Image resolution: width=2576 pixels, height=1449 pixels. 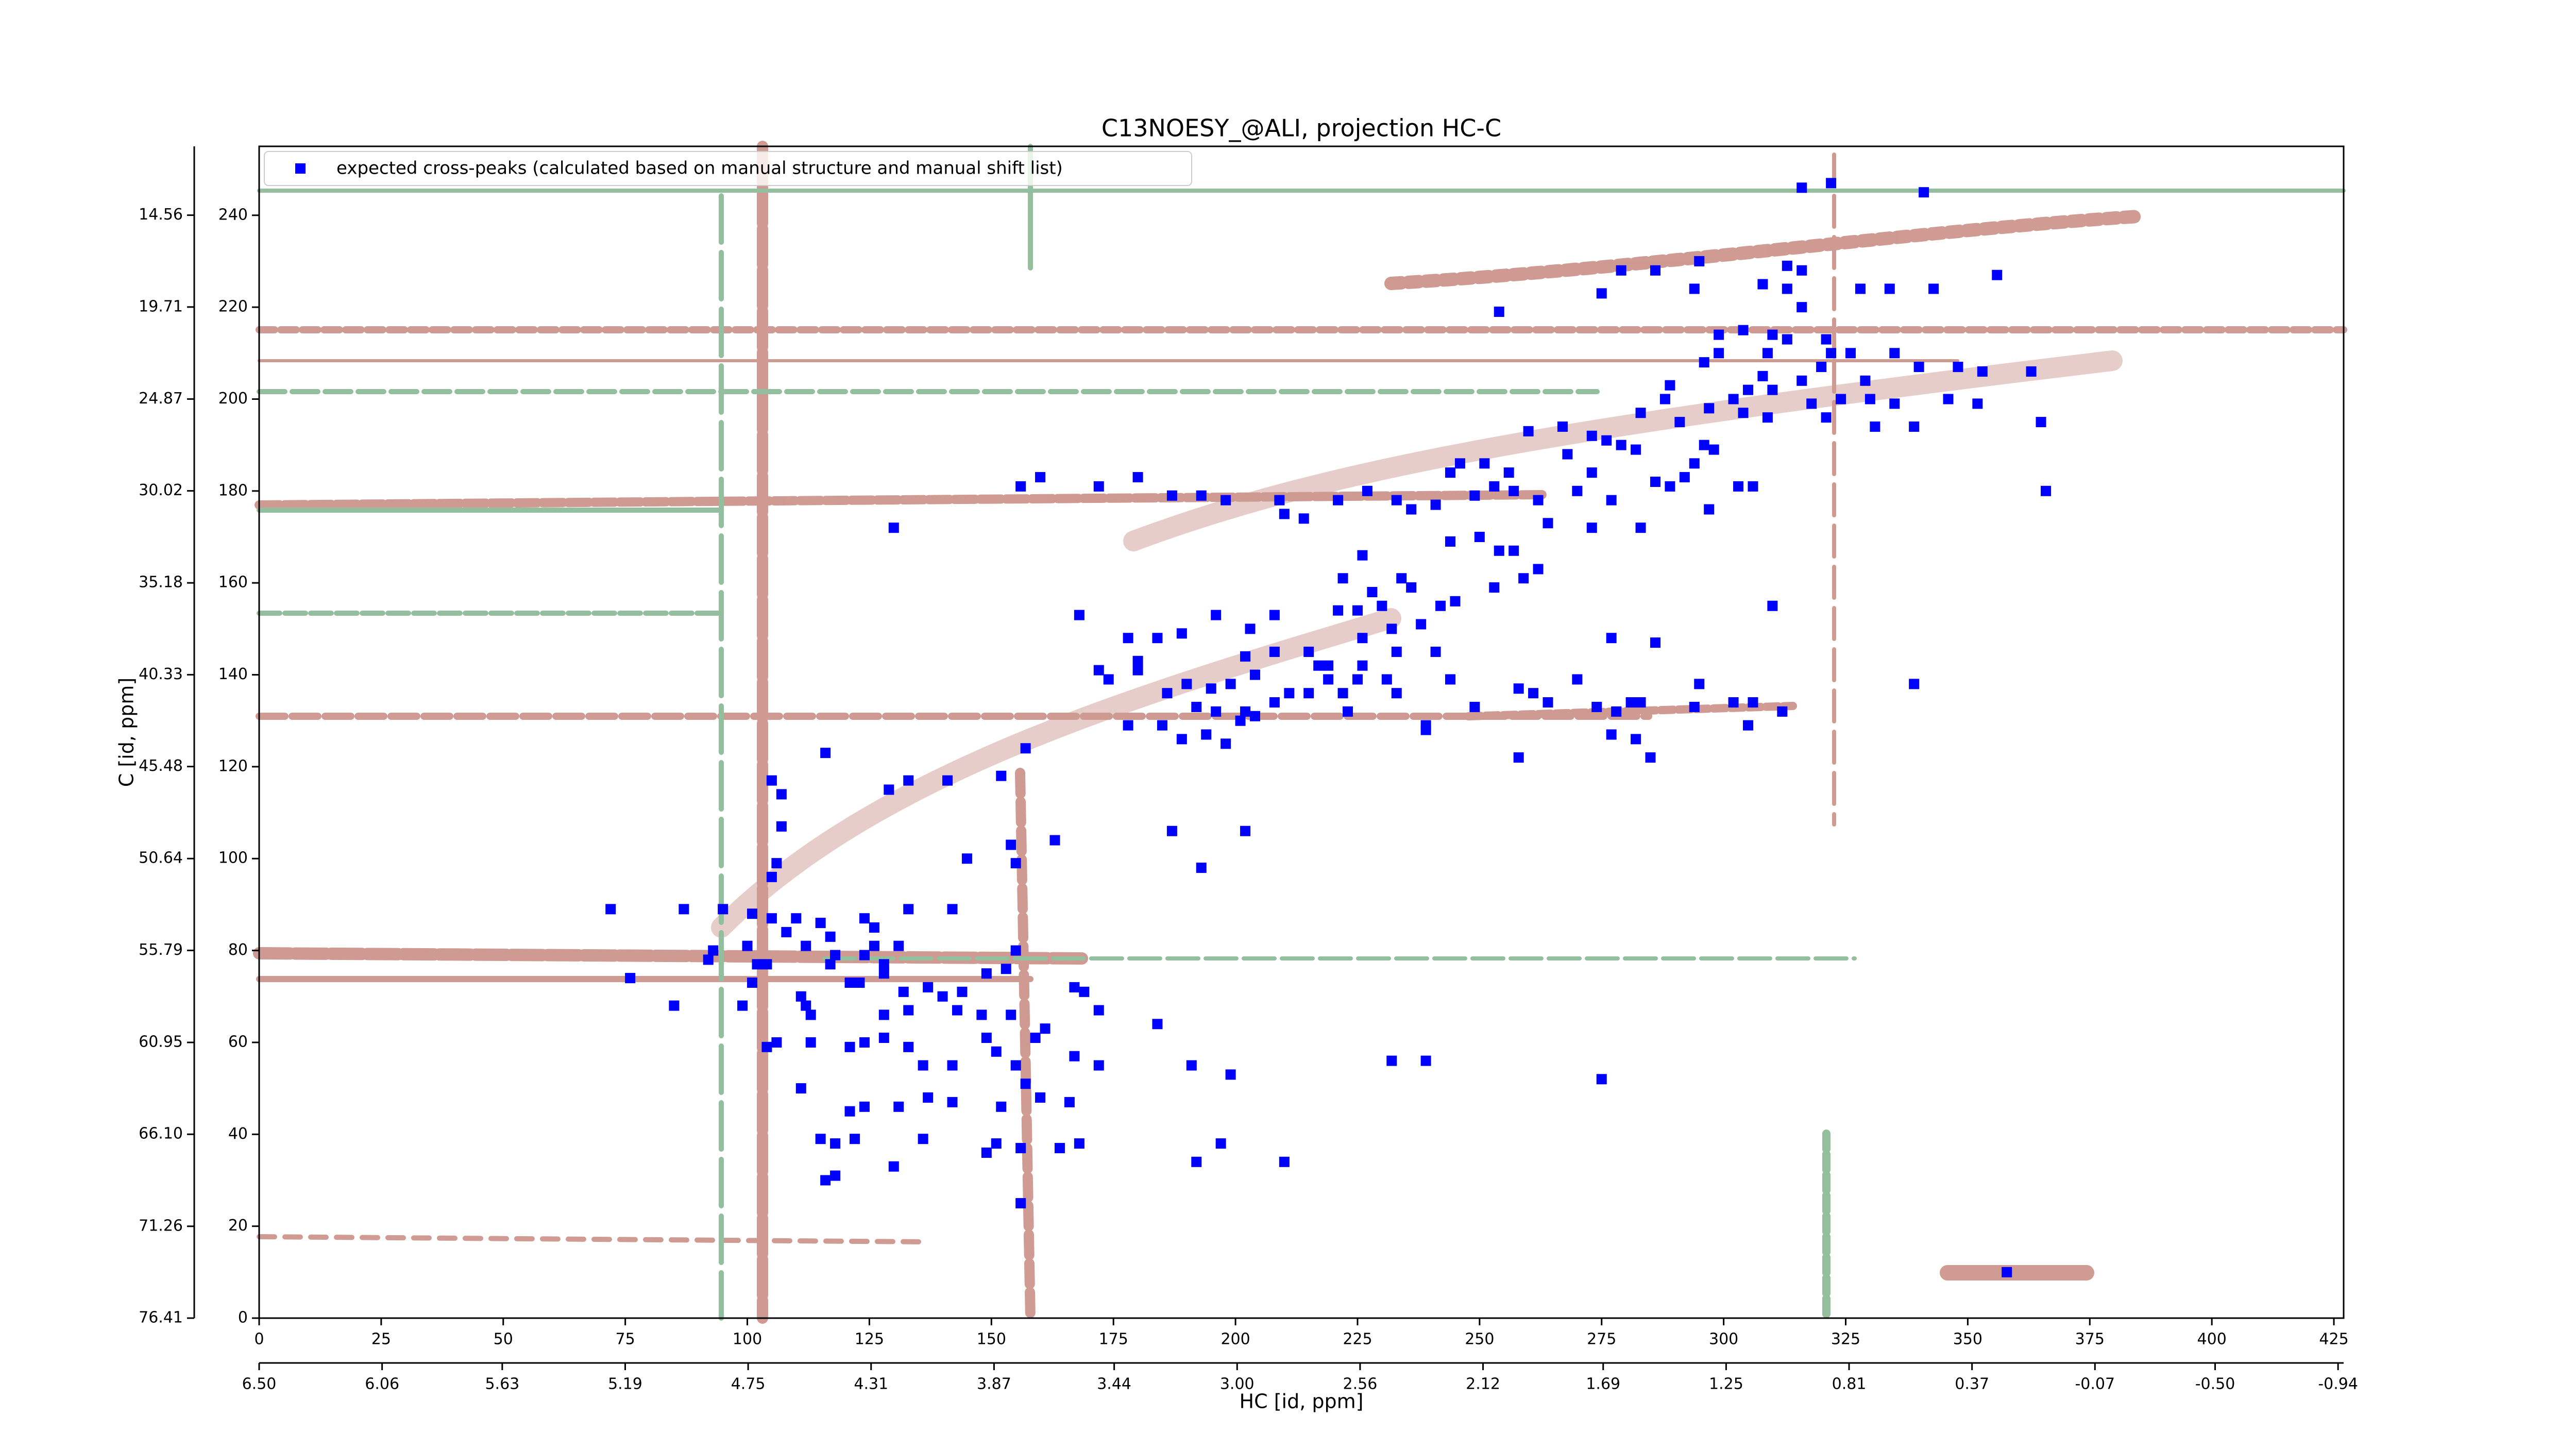 What do you see at coordinates (502, 1384) in the screenshot?
I see `x2-tick-label: 5.63` at bounding box center [502, 1384].